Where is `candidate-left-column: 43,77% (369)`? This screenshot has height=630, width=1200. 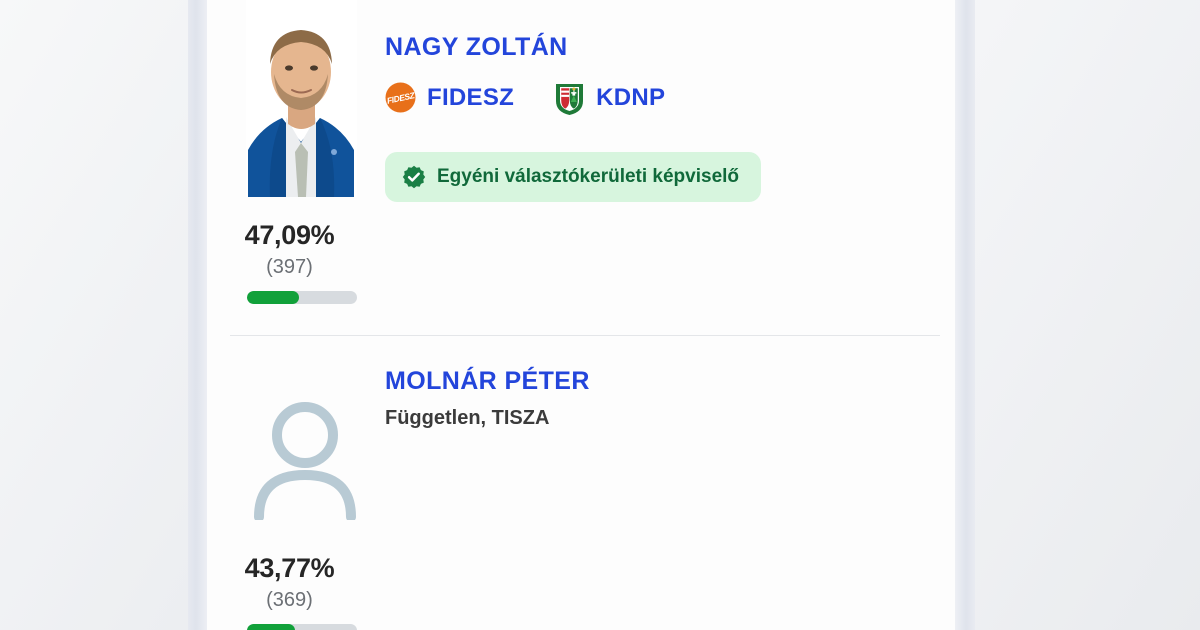 candidate-left-column: 43,77% (369) is located at coordinates (289, 482).